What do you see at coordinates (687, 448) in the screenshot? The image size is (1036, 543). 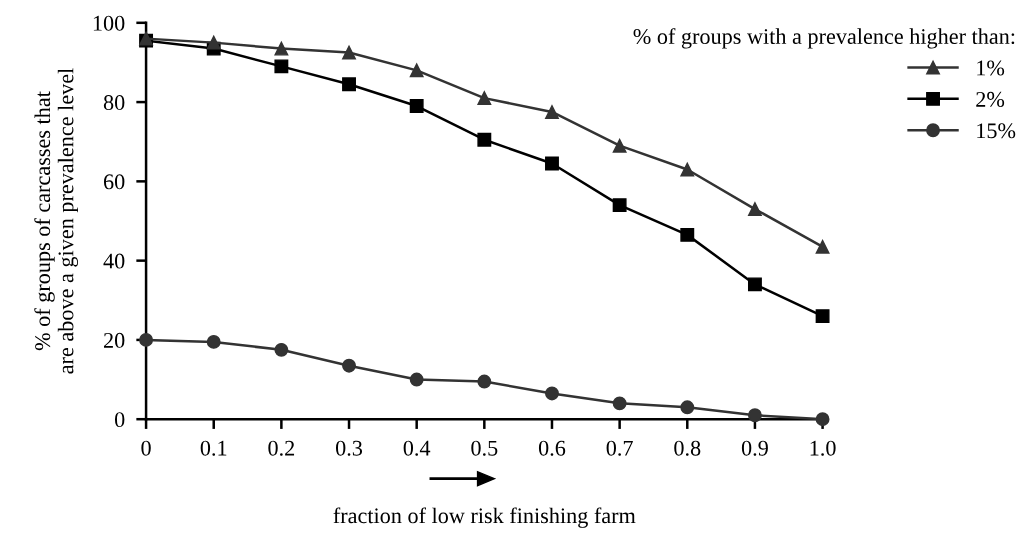 I see `x-tick-label: 0.8` at bounding box center [687, 448].